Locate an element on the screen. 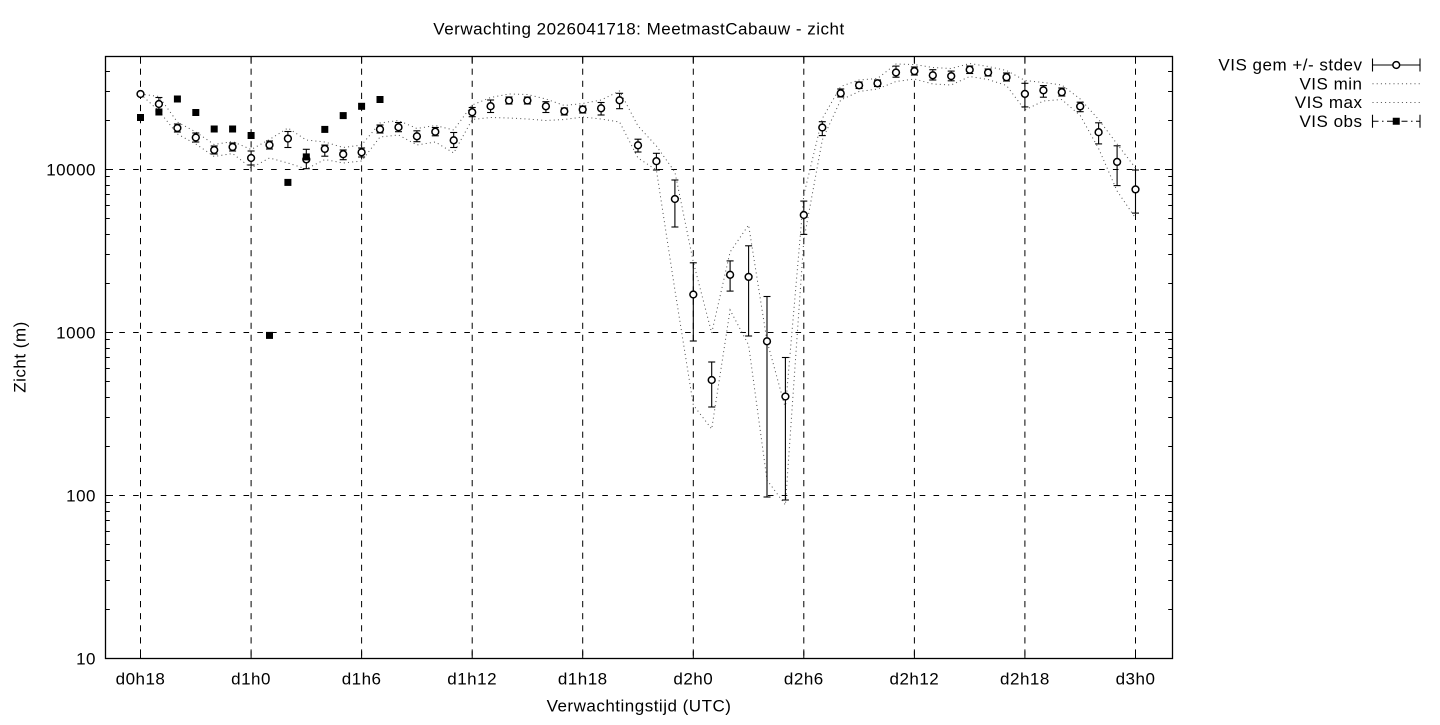  svg-text: d1h6 is located at coordinates (362, 679).